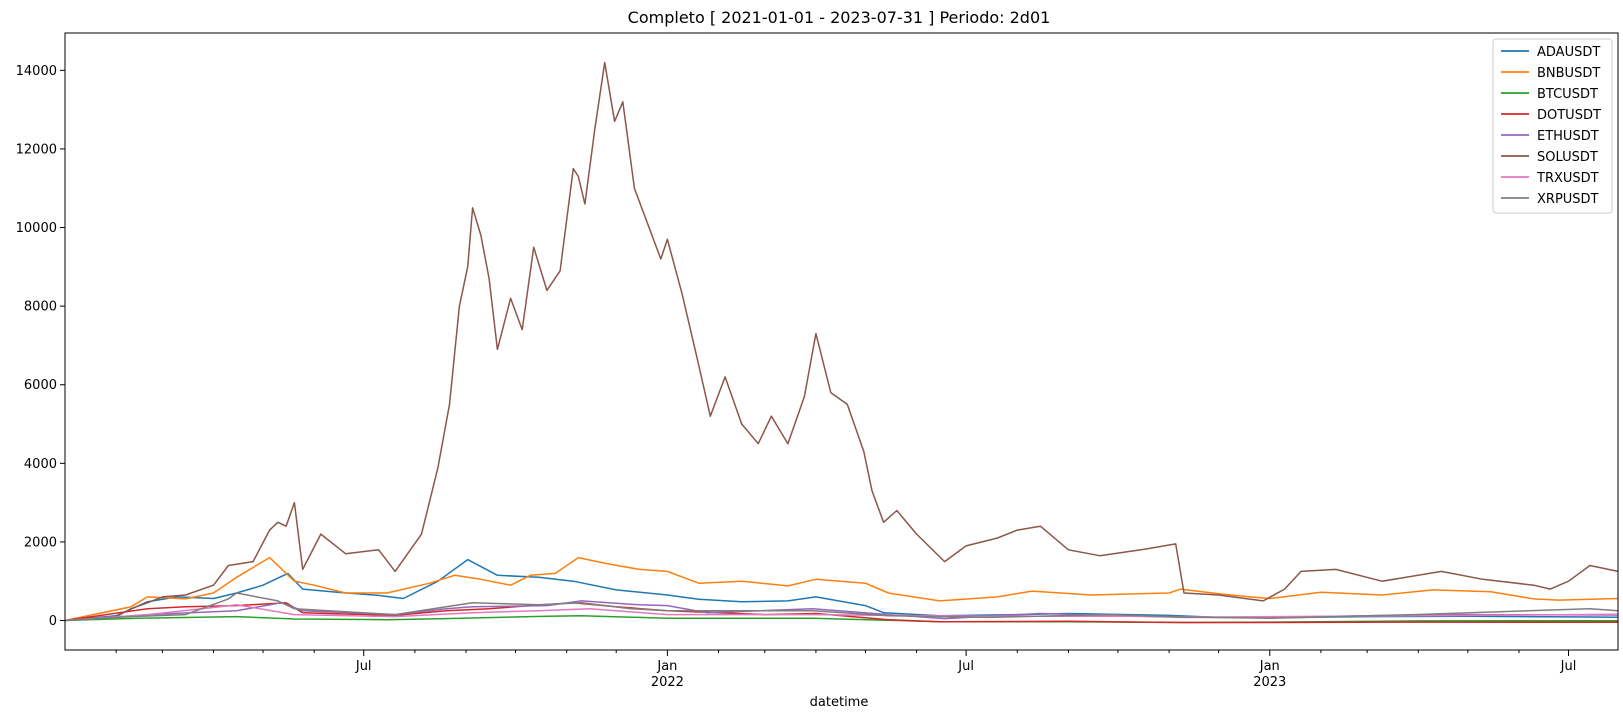  What do you see at coordinates (841, 607) in the screenshot?
I see `series-line-xrpusdt` at bounding box center [841, 607].